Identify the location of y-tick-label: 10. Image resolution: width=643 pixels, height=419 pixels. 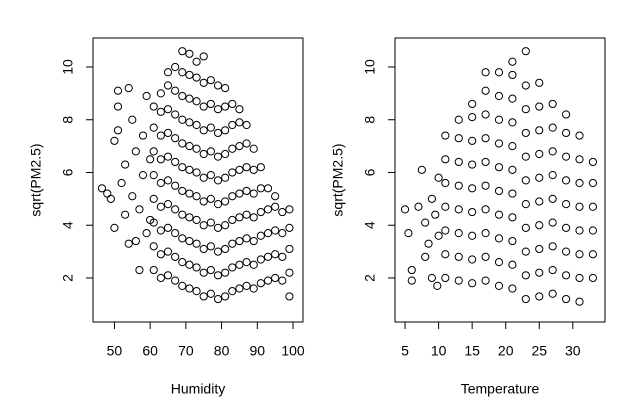
(370, 67).